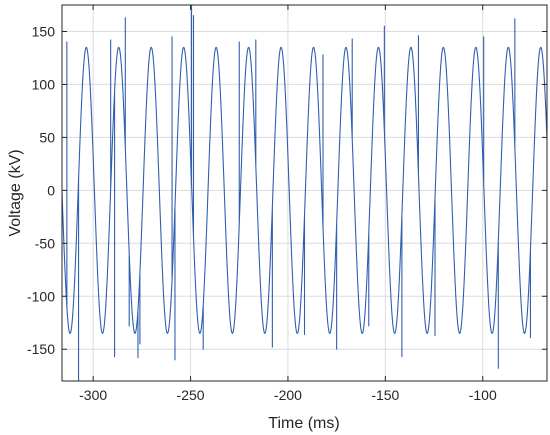 This screenshot has width=550, height=435. Describe the element at coordinates (45, 243) in the screenshot. I see `y-tick-label: -50` at that location.